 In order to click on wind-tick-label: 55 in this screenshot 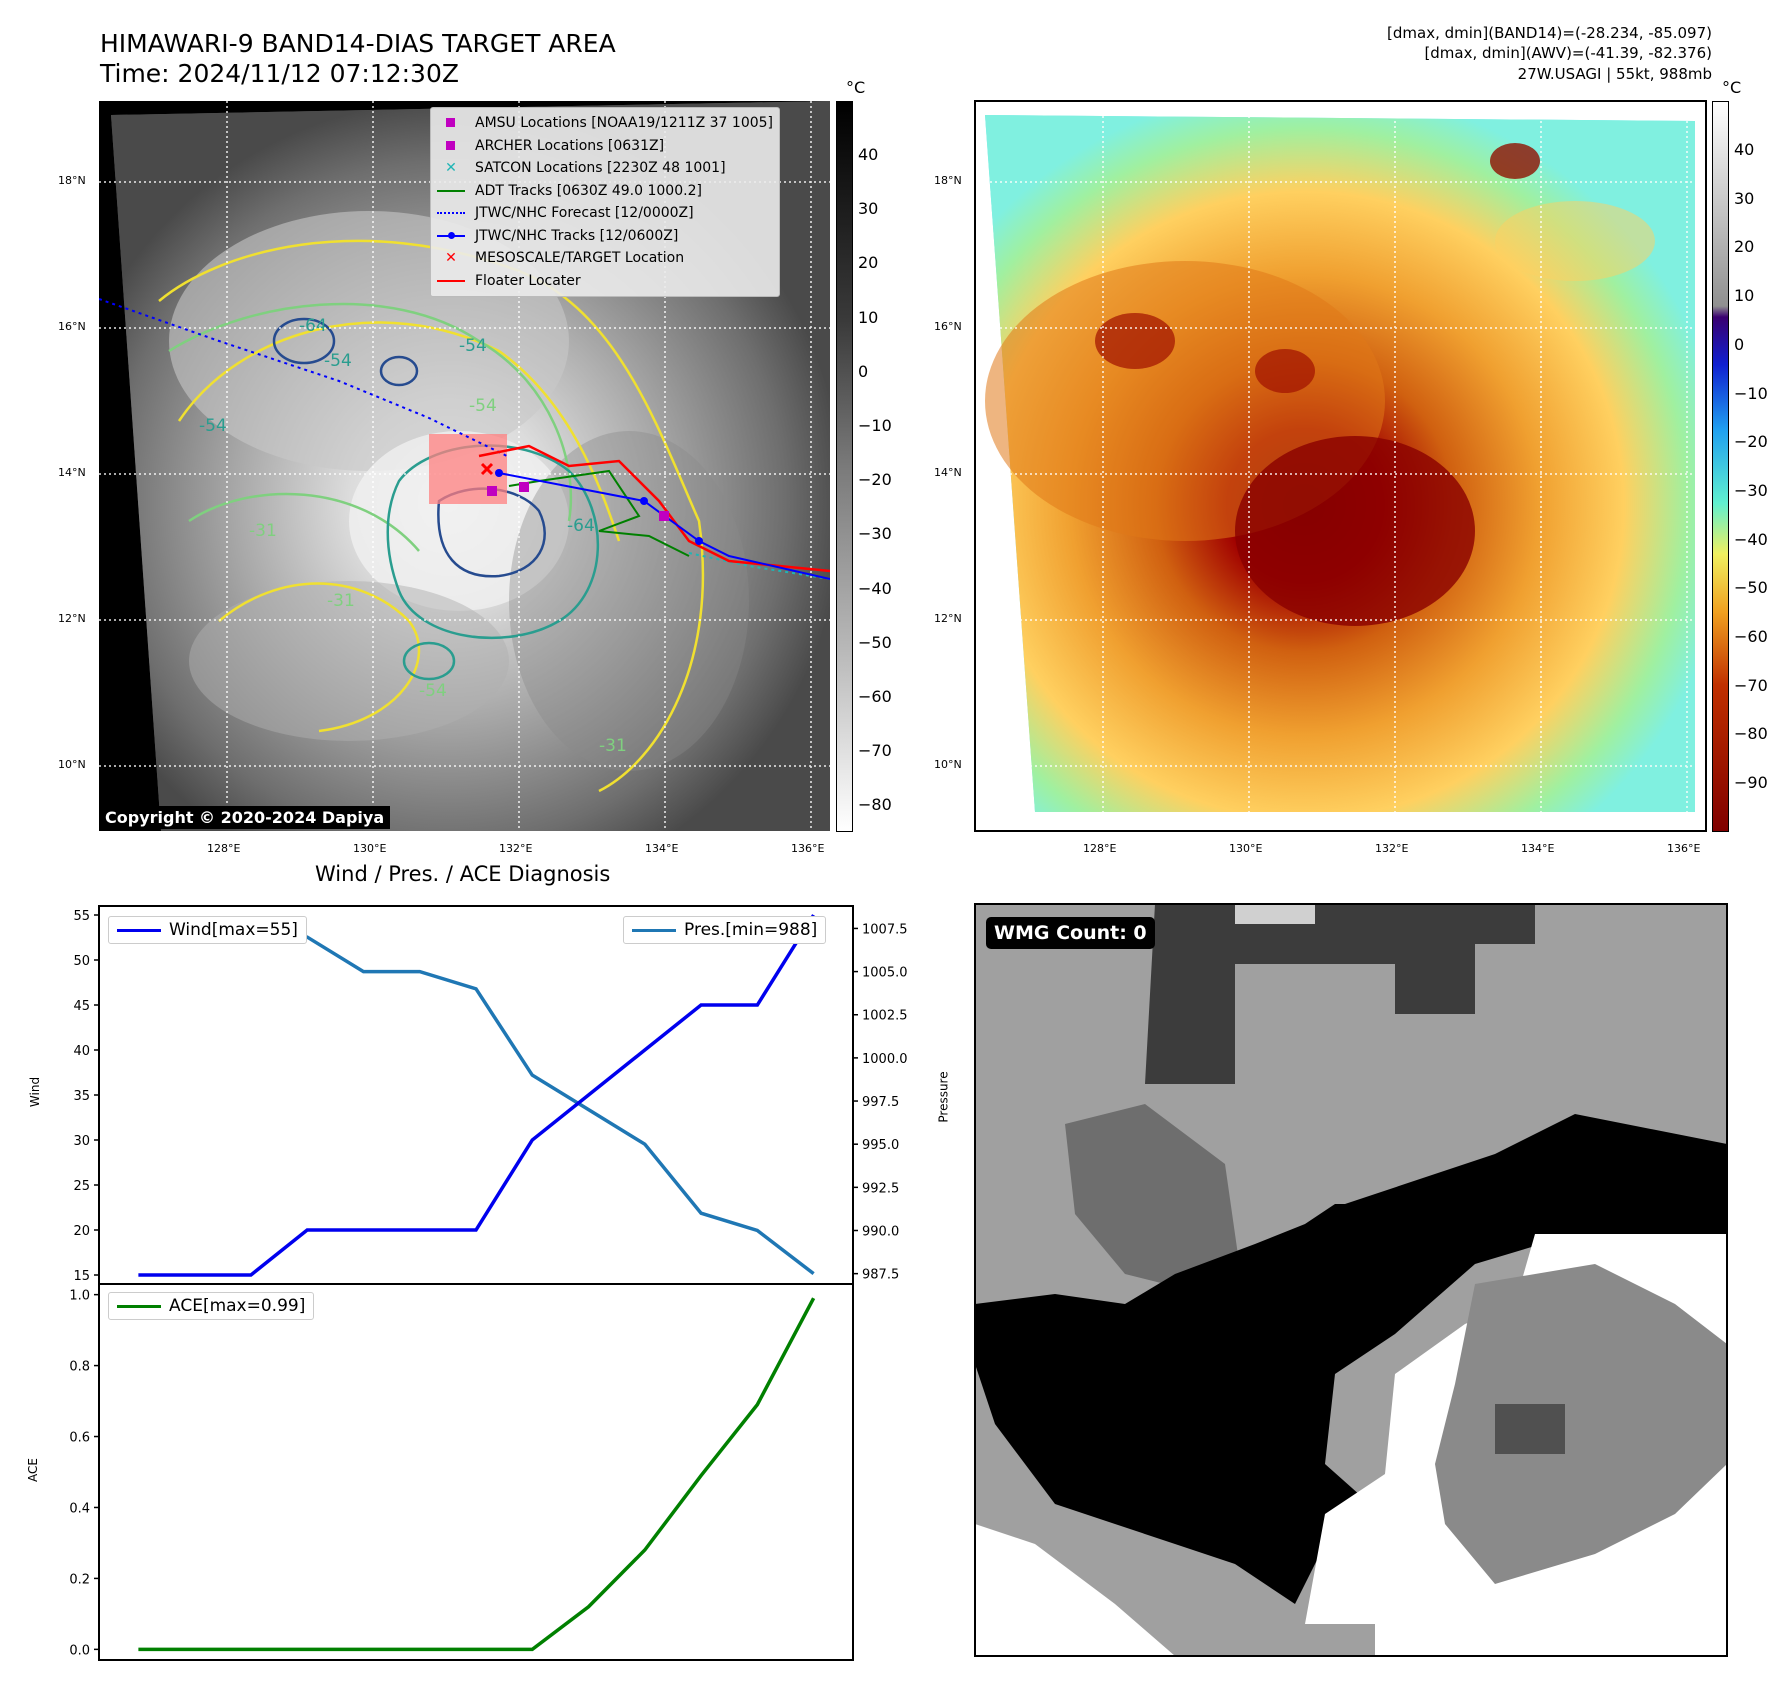, I will do `click(81, 916)`.